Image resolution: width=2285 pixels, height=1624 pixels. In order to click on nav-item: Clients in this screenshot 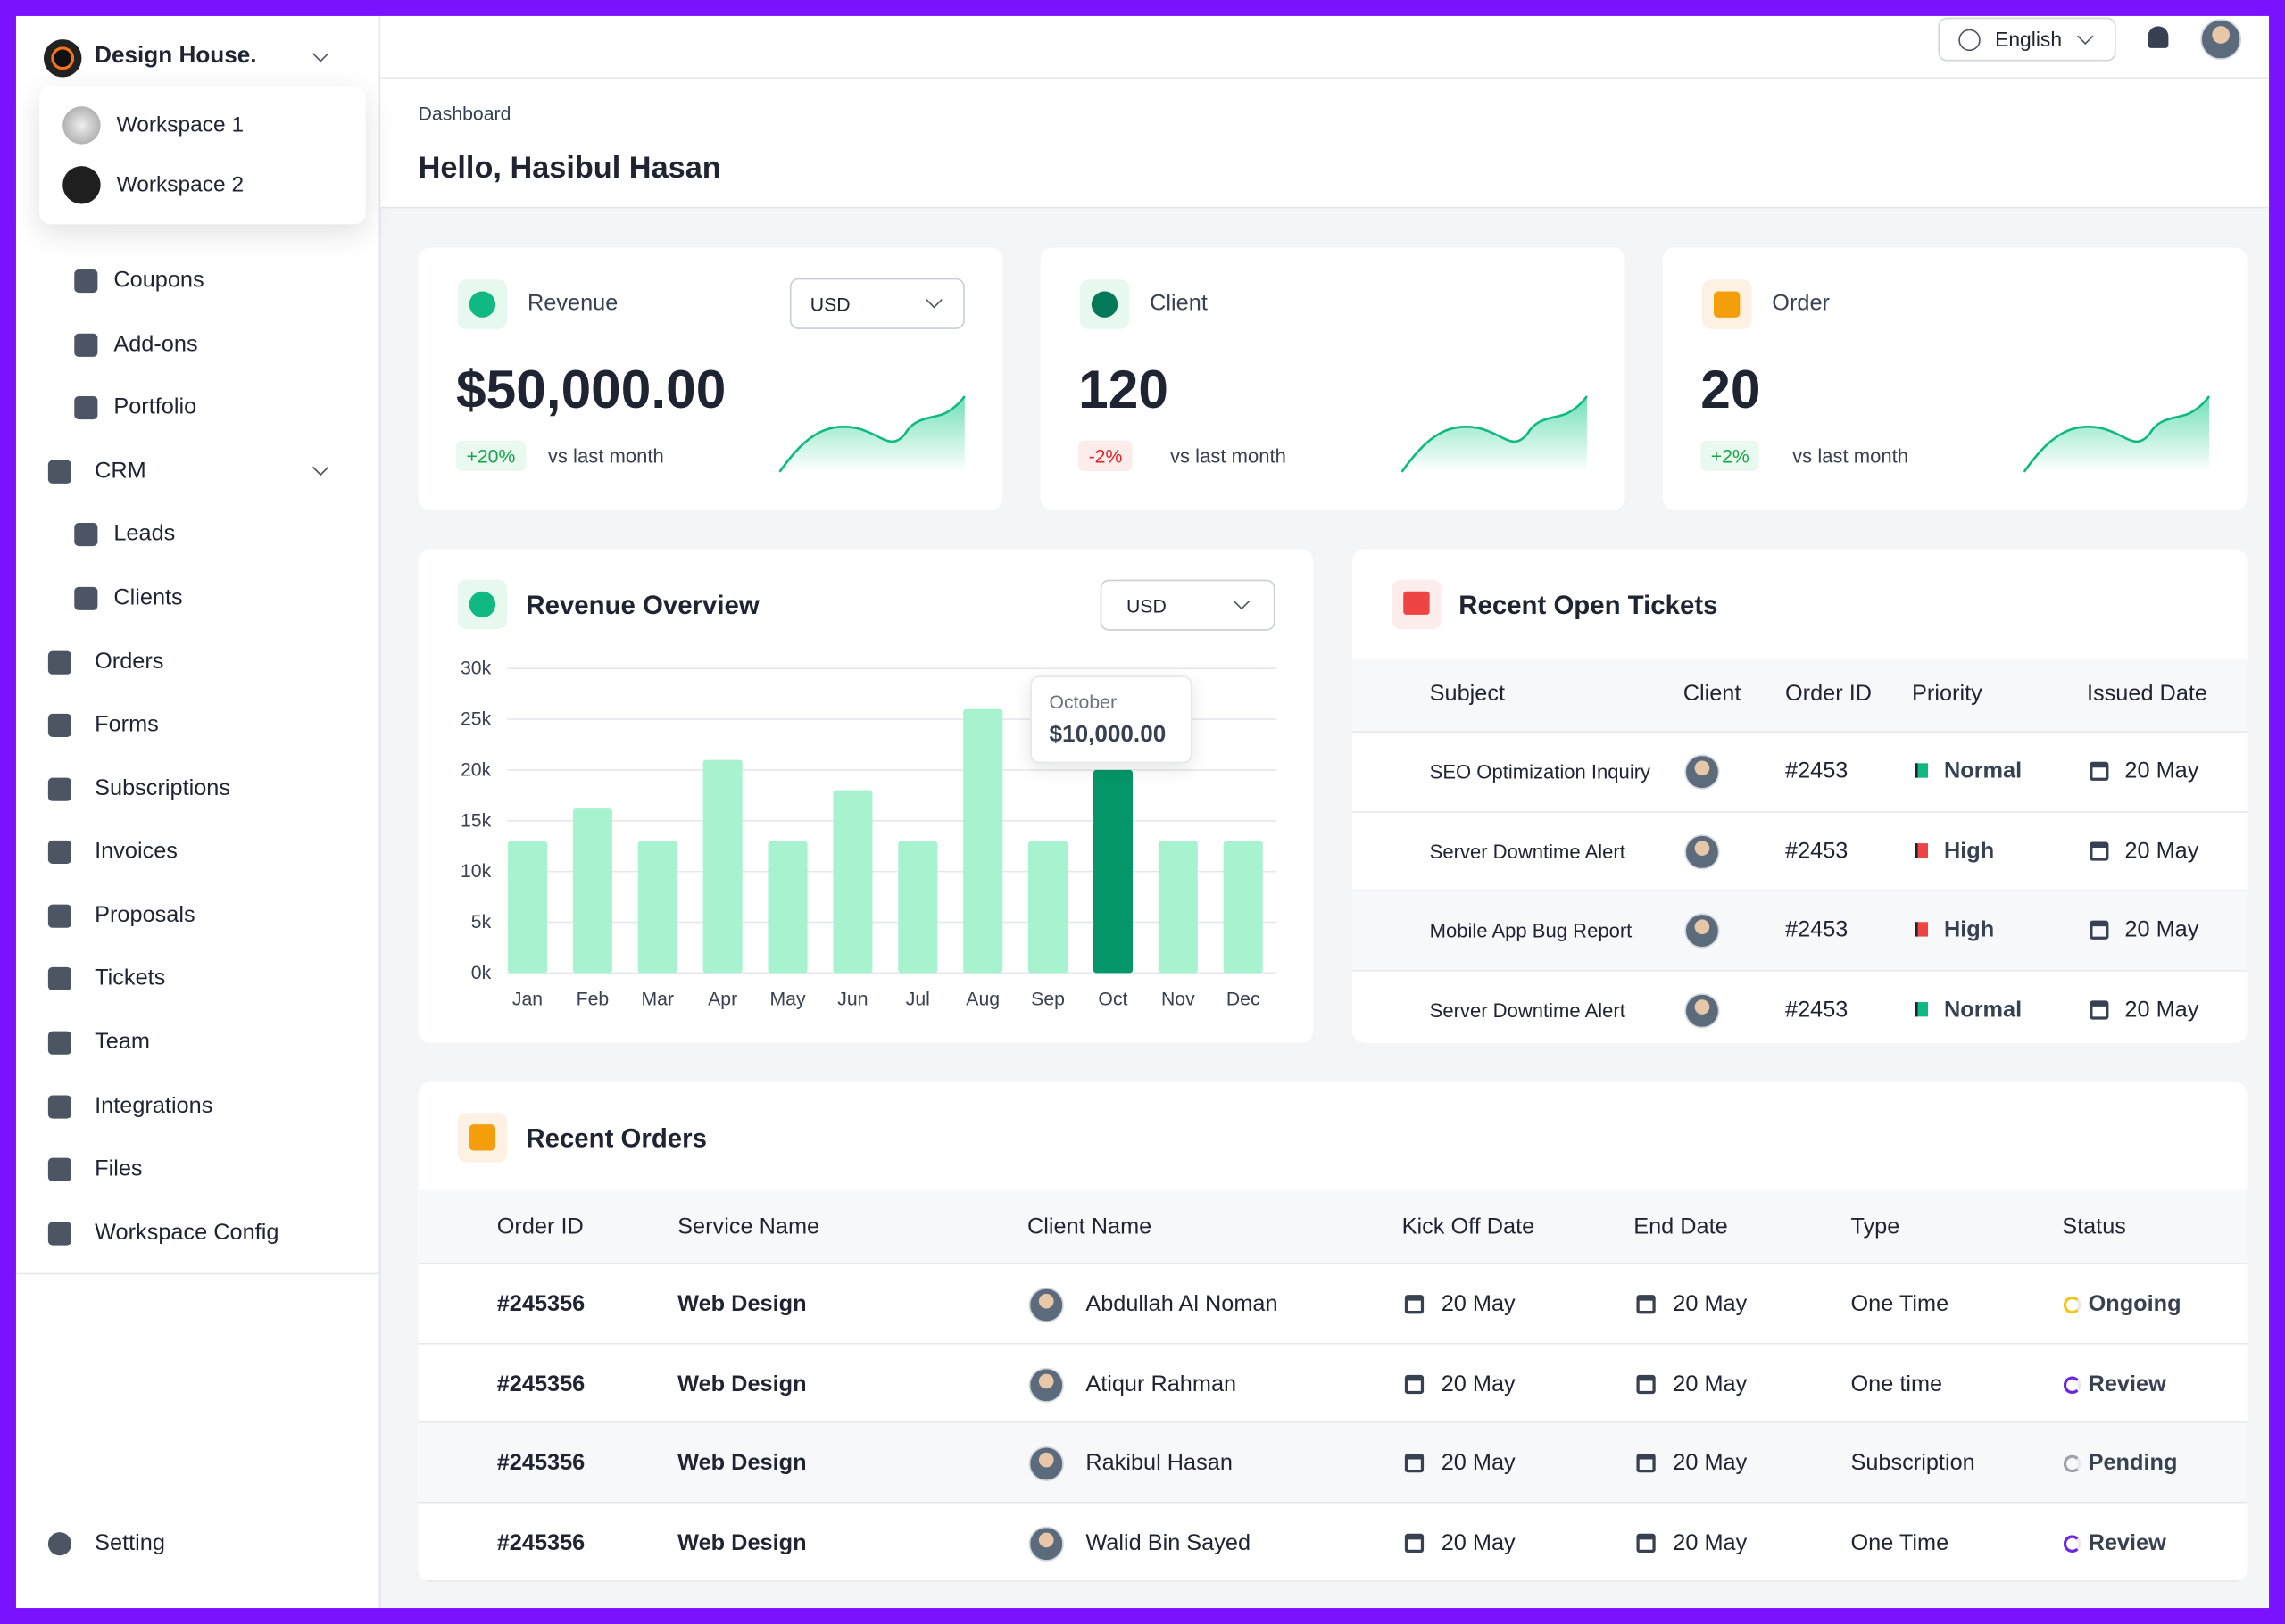, I will do `click(148, 597)`.